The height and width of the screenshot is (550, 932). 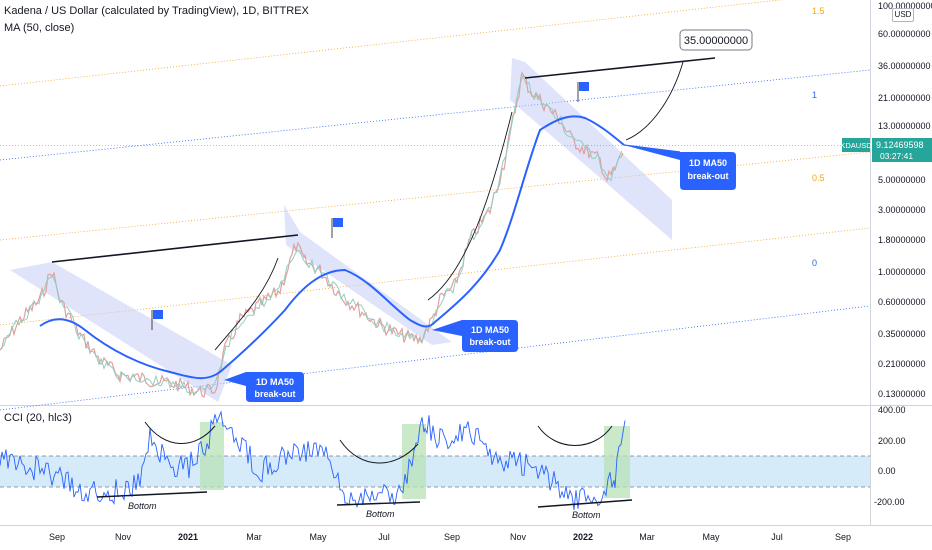 I want to click on time-axis-label-5: Jul, so click(x=384, y=537).